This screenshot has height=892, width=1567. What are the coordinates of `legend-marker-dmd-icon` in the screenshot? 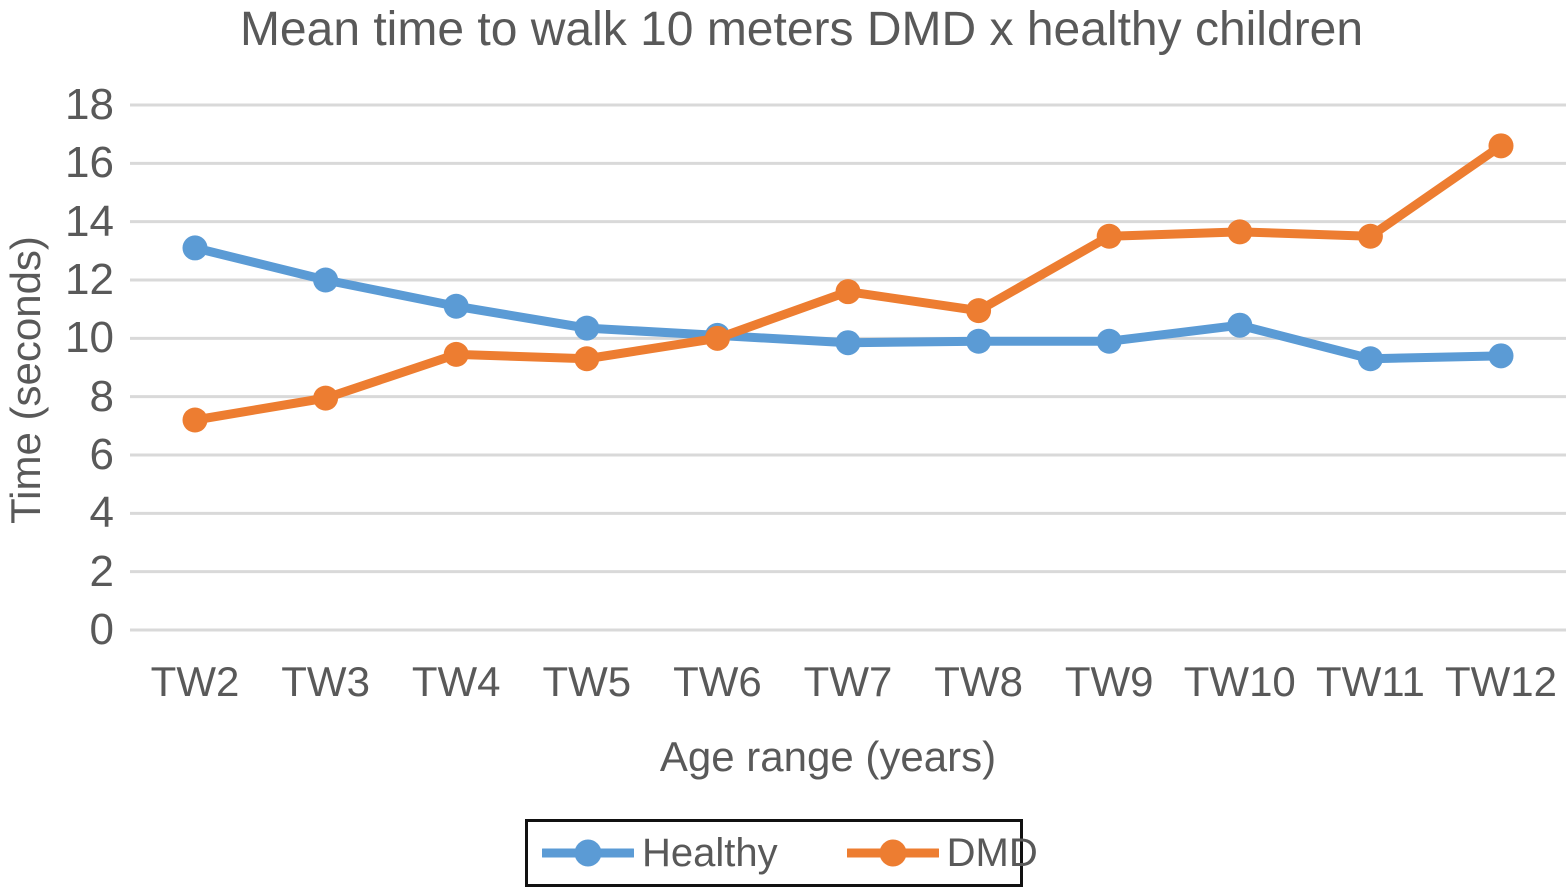 It's located at (892, 853).